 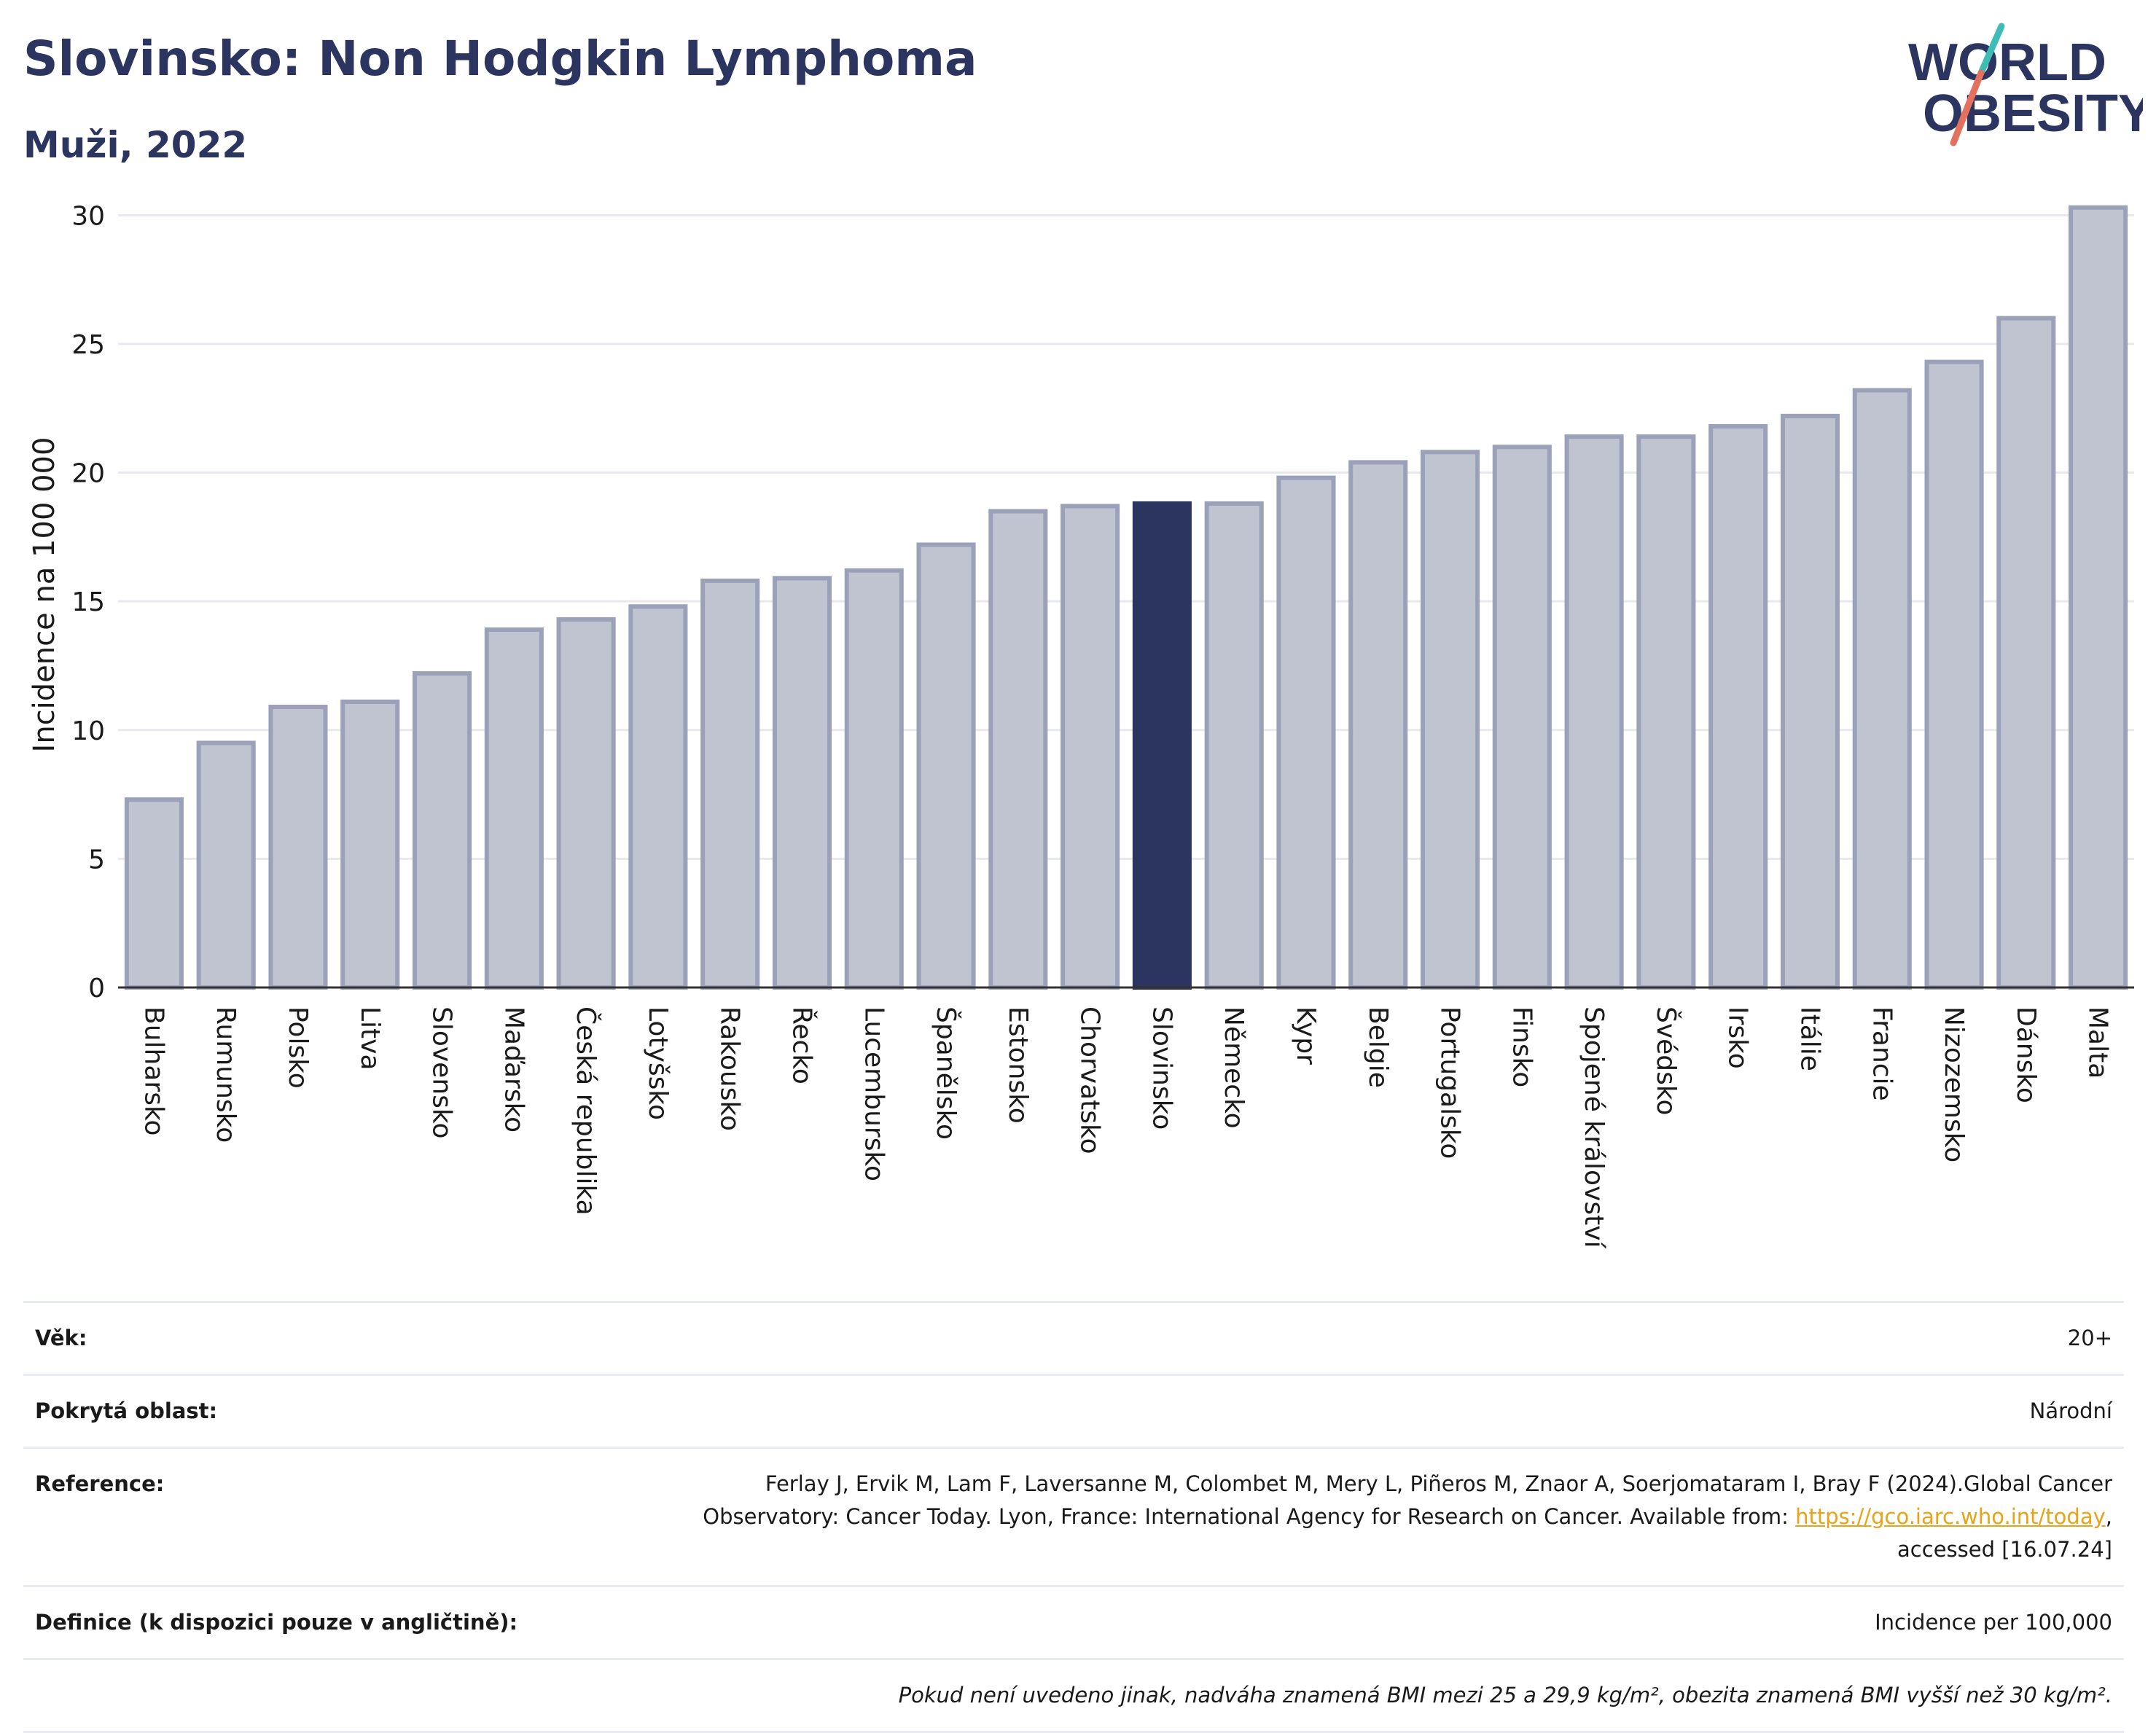 I want to click on reference-text-3: ,, so click(x=2109, y=1516).